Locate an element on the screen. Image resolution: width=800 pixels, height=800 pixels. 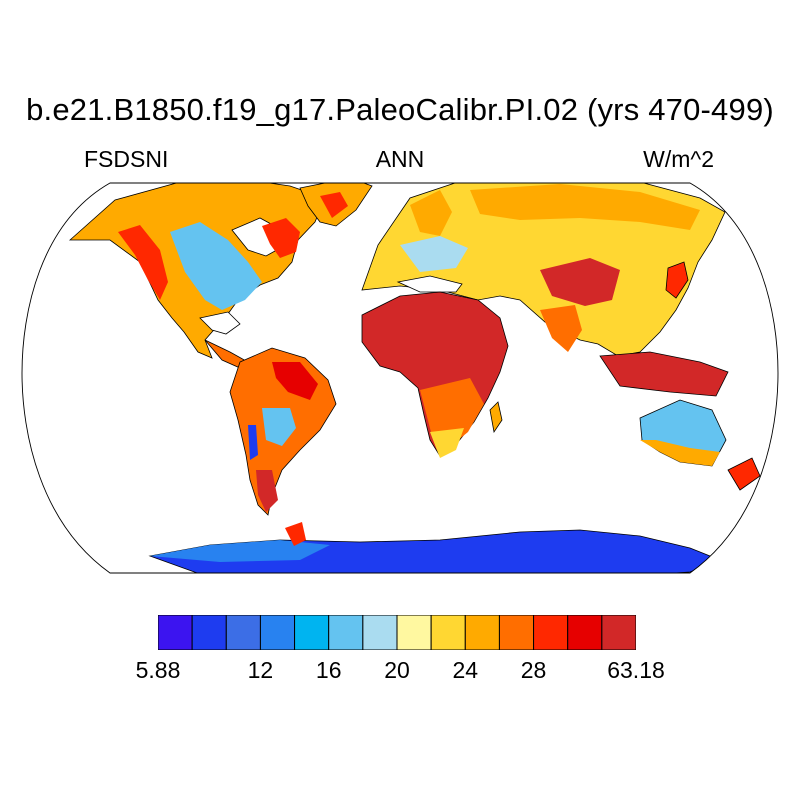
central-asia-red is located at coordinates (580, 282).